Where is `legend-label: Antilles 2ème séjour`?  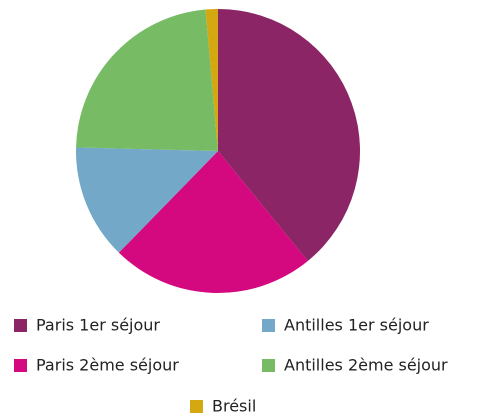
legend-label: Antilles 2ème séjour is located at coordinates (366, 365).